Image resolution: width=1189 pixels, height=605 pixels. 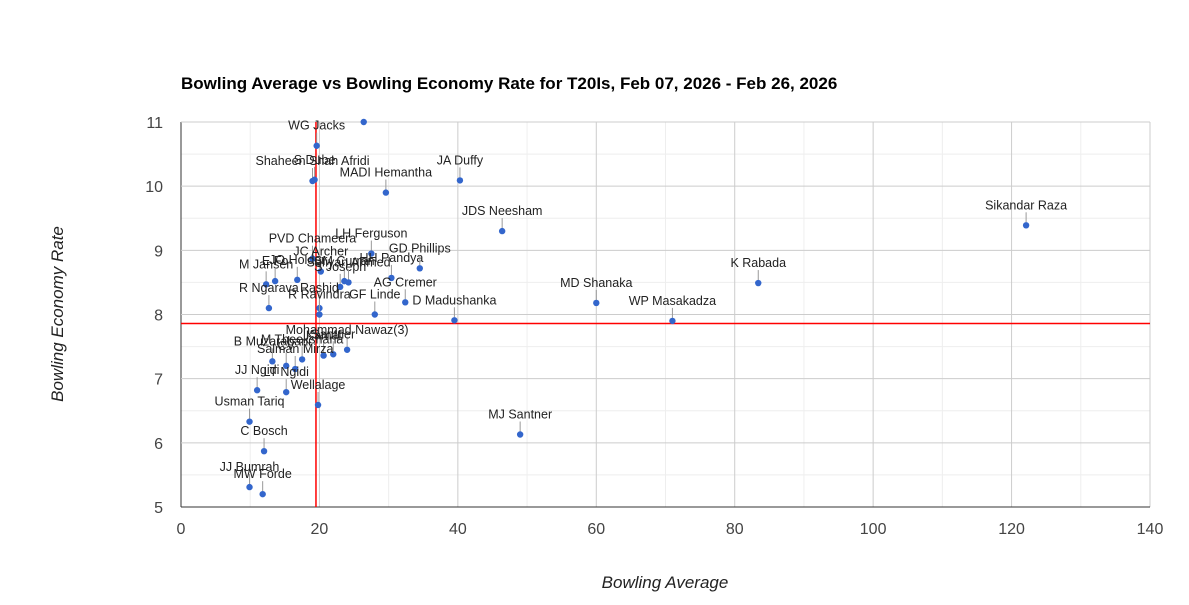 What do you see at coordinates (454, 300) in the screenshot?
I see `point-label: D Madushanka` at bounding box center [454, 300].